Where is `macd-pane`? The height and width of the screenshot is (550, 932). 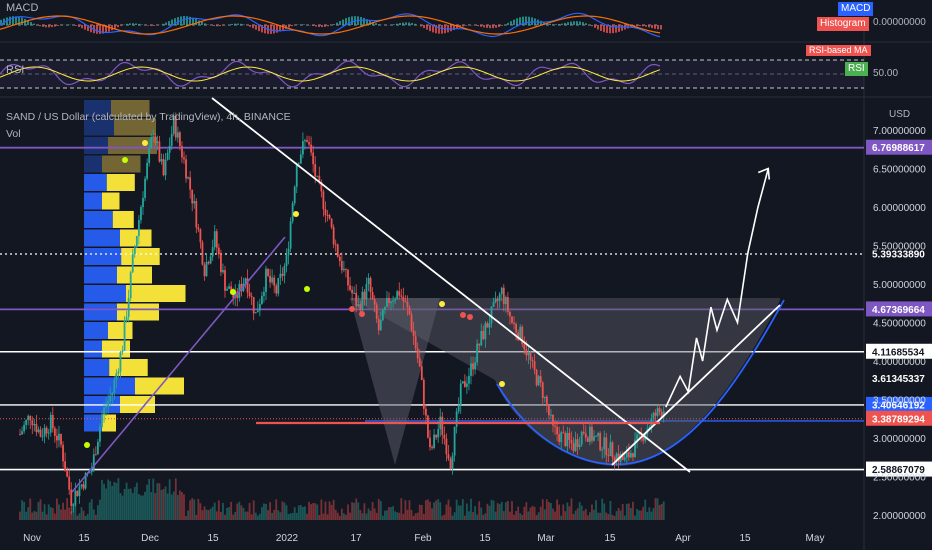 macd-pane is located at coordinates (331, 25).